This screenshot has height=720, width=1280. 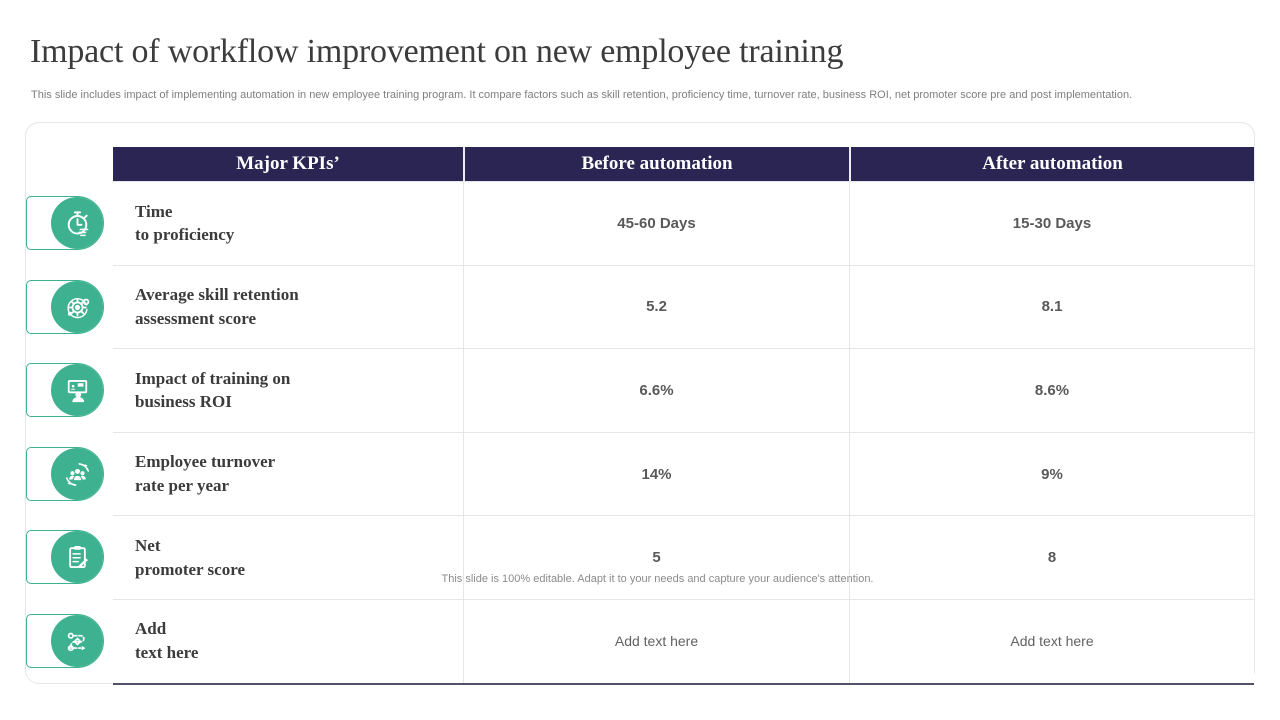 I want to click on before-value-time-to-proficiency: 45-60 Days, so click(x=656, y=223).